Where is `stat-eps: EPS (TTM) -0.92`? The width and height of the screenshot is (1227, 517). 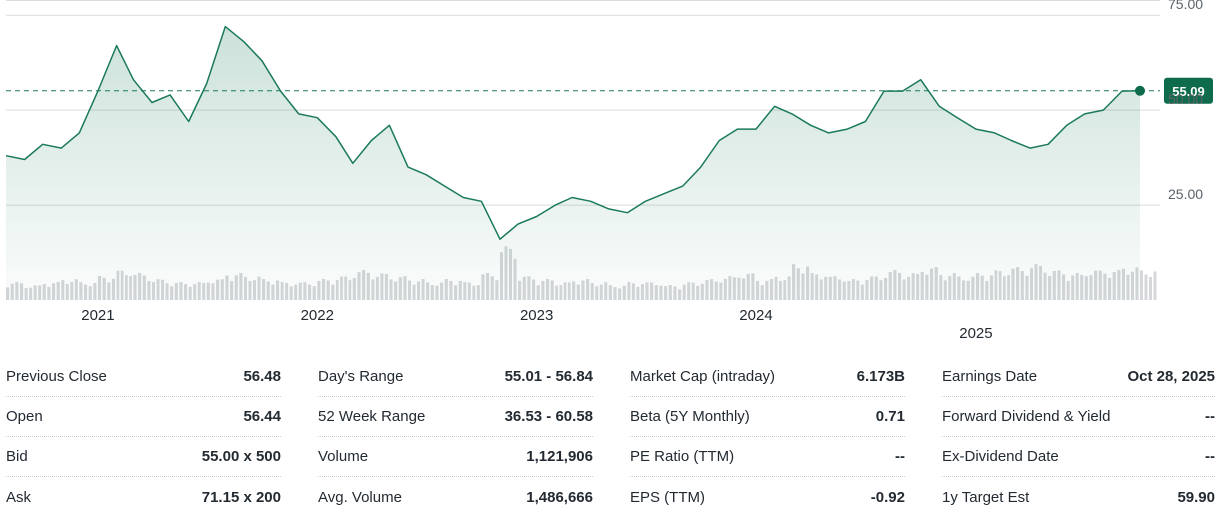
stat-eps: EPS (TTM) -0.92 is located at coordinates (767, 497).